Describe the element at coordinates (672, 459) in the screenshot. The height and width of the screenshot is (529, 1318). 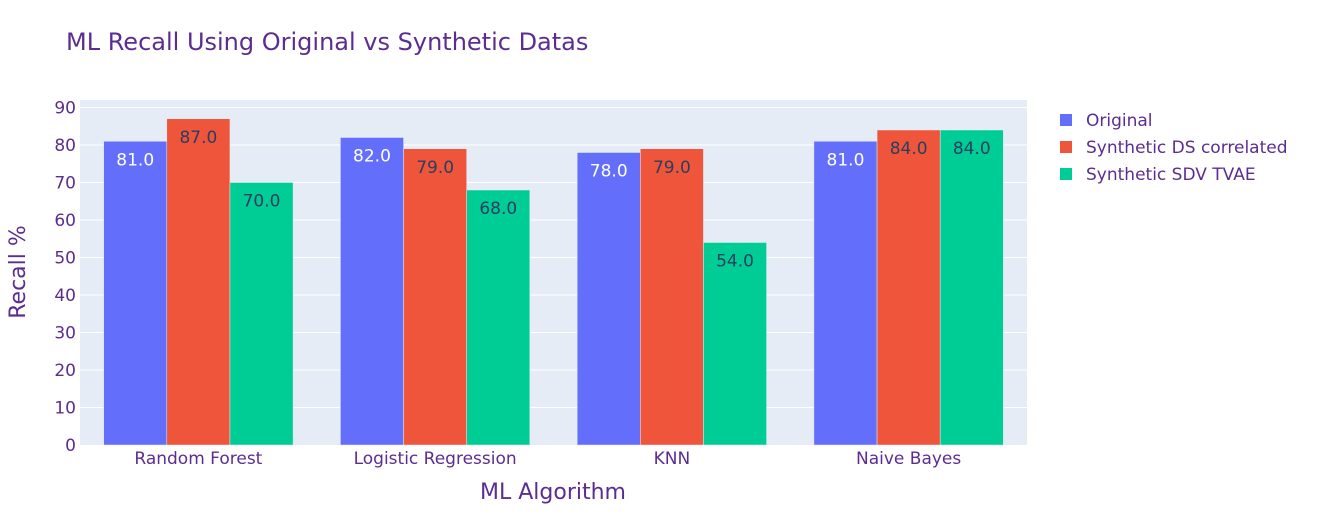
I see `x-tick-label: KNN` at that location.